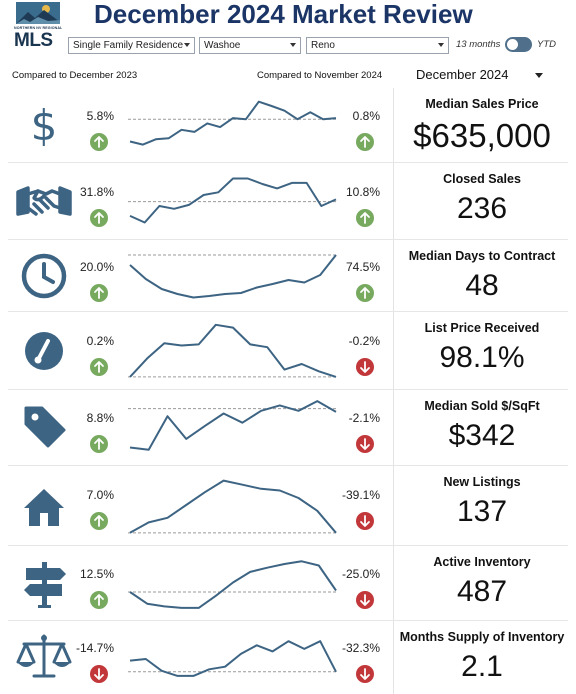 This screenshot has height=694, width=576. Describe the element at coordinates (128, 45) in the screenshot. I see `property-type-value: Single Family Residence` at that location.